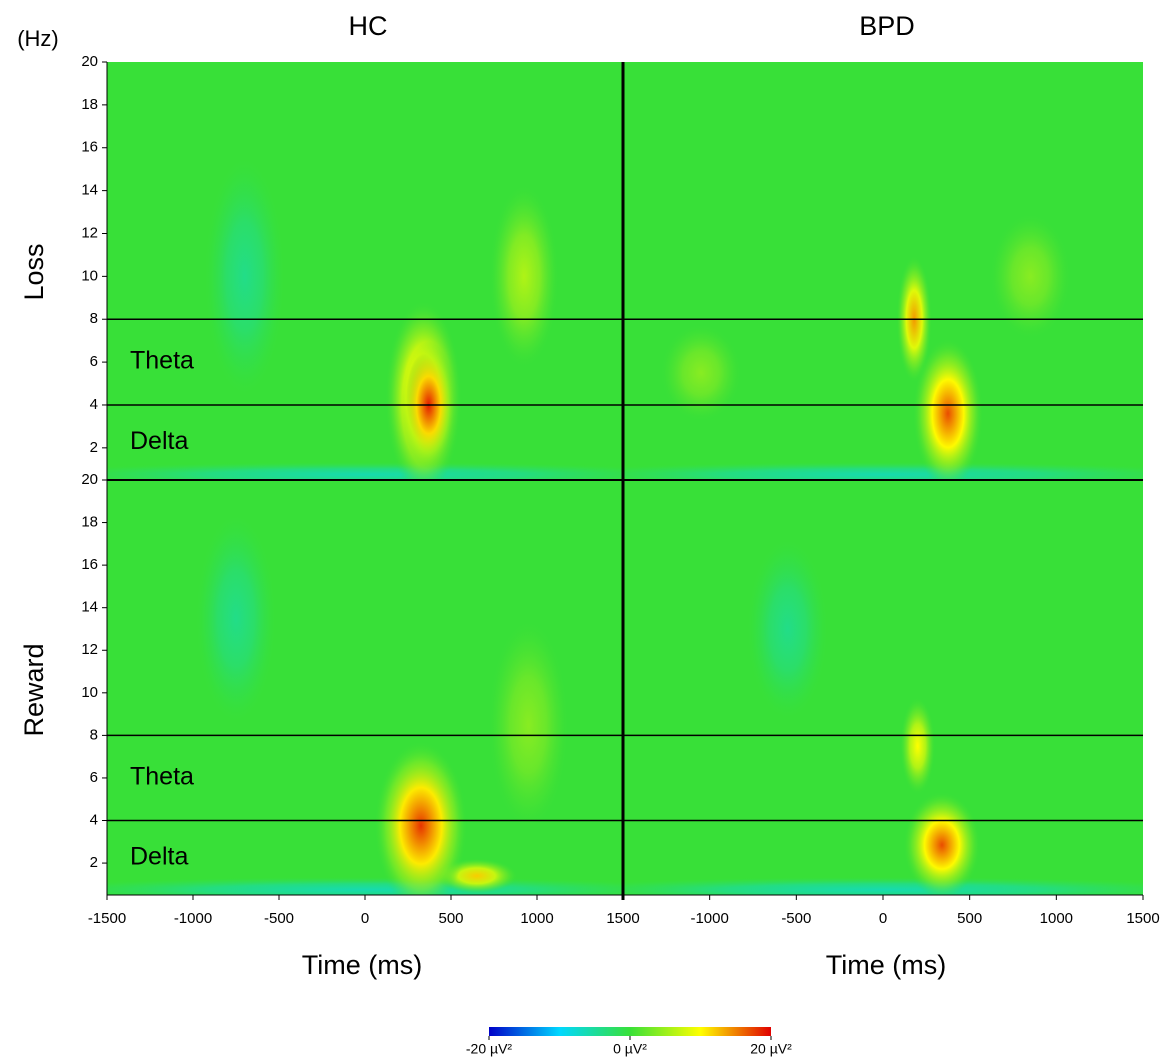 This screenshot has width=1175, height=1061. What do you see at coordinates (107, 918) in the screenshot?
I see `x-tick-label: -1500` at bounding box center [107, 918].